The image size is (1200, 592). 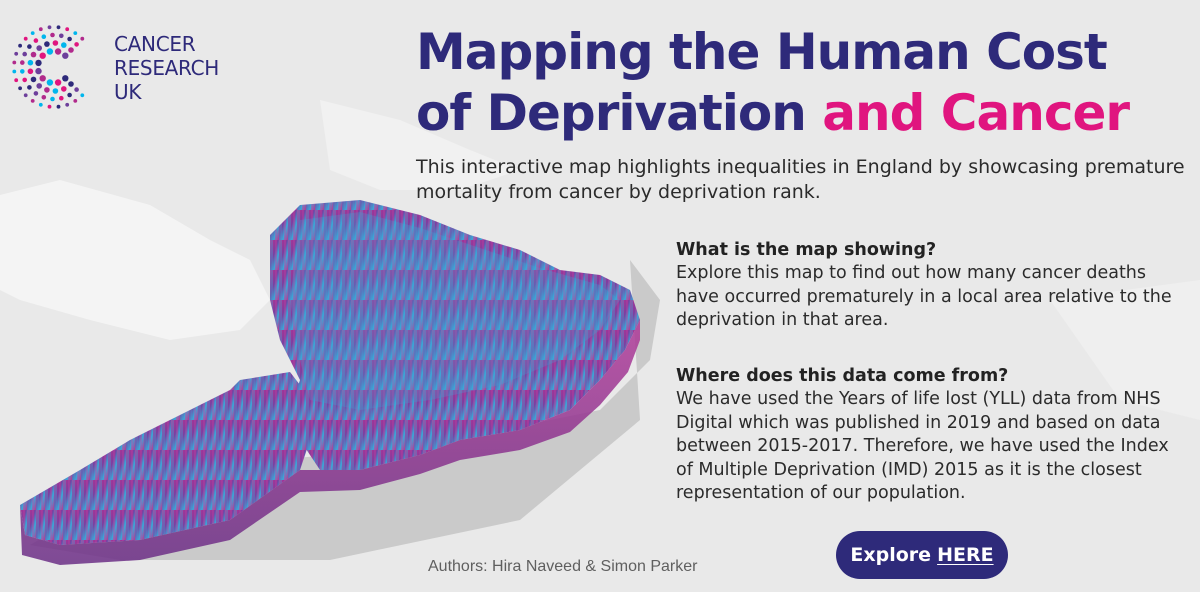 I want to click on cancer-research-uk-logo: CANCER RESEARCH UK, so click(x=116, y=67).